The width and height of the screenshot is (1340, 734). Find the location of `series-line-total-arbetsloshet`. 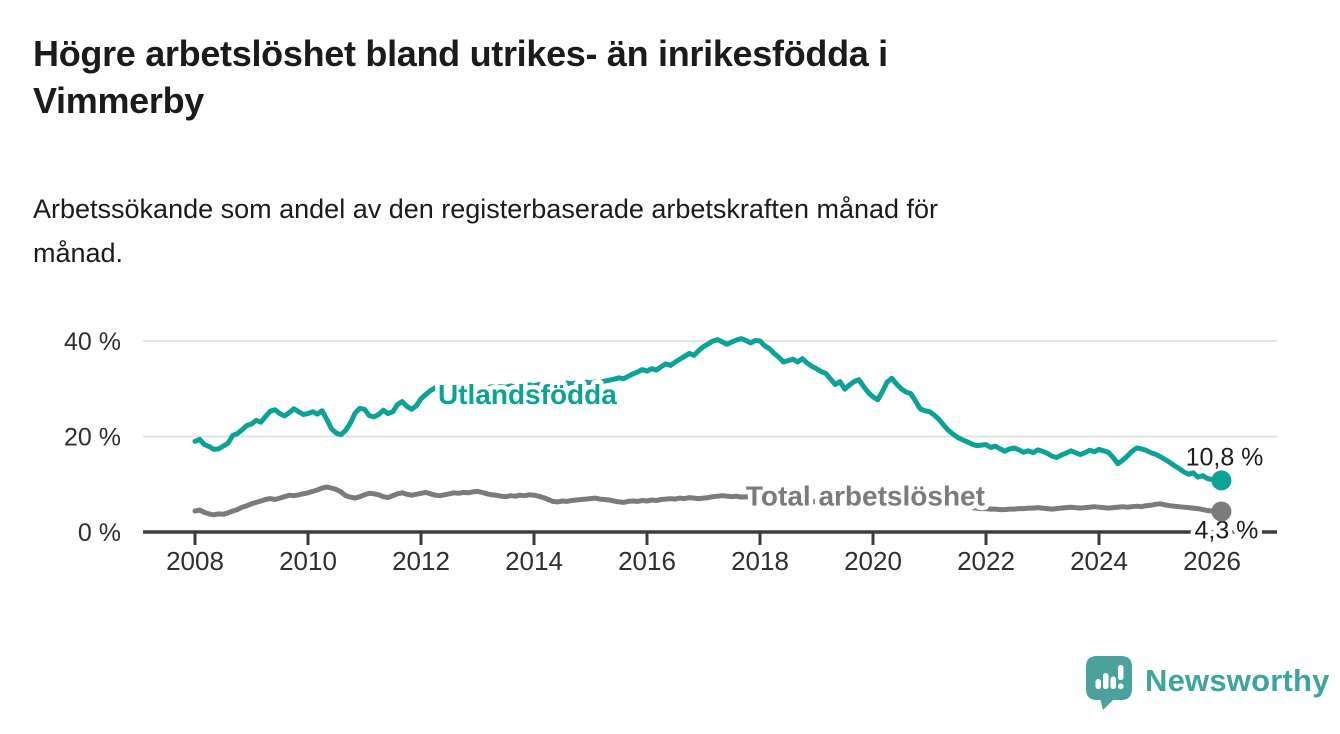

series-line-total-arbetsloshet is located at coordinates (708, 501).